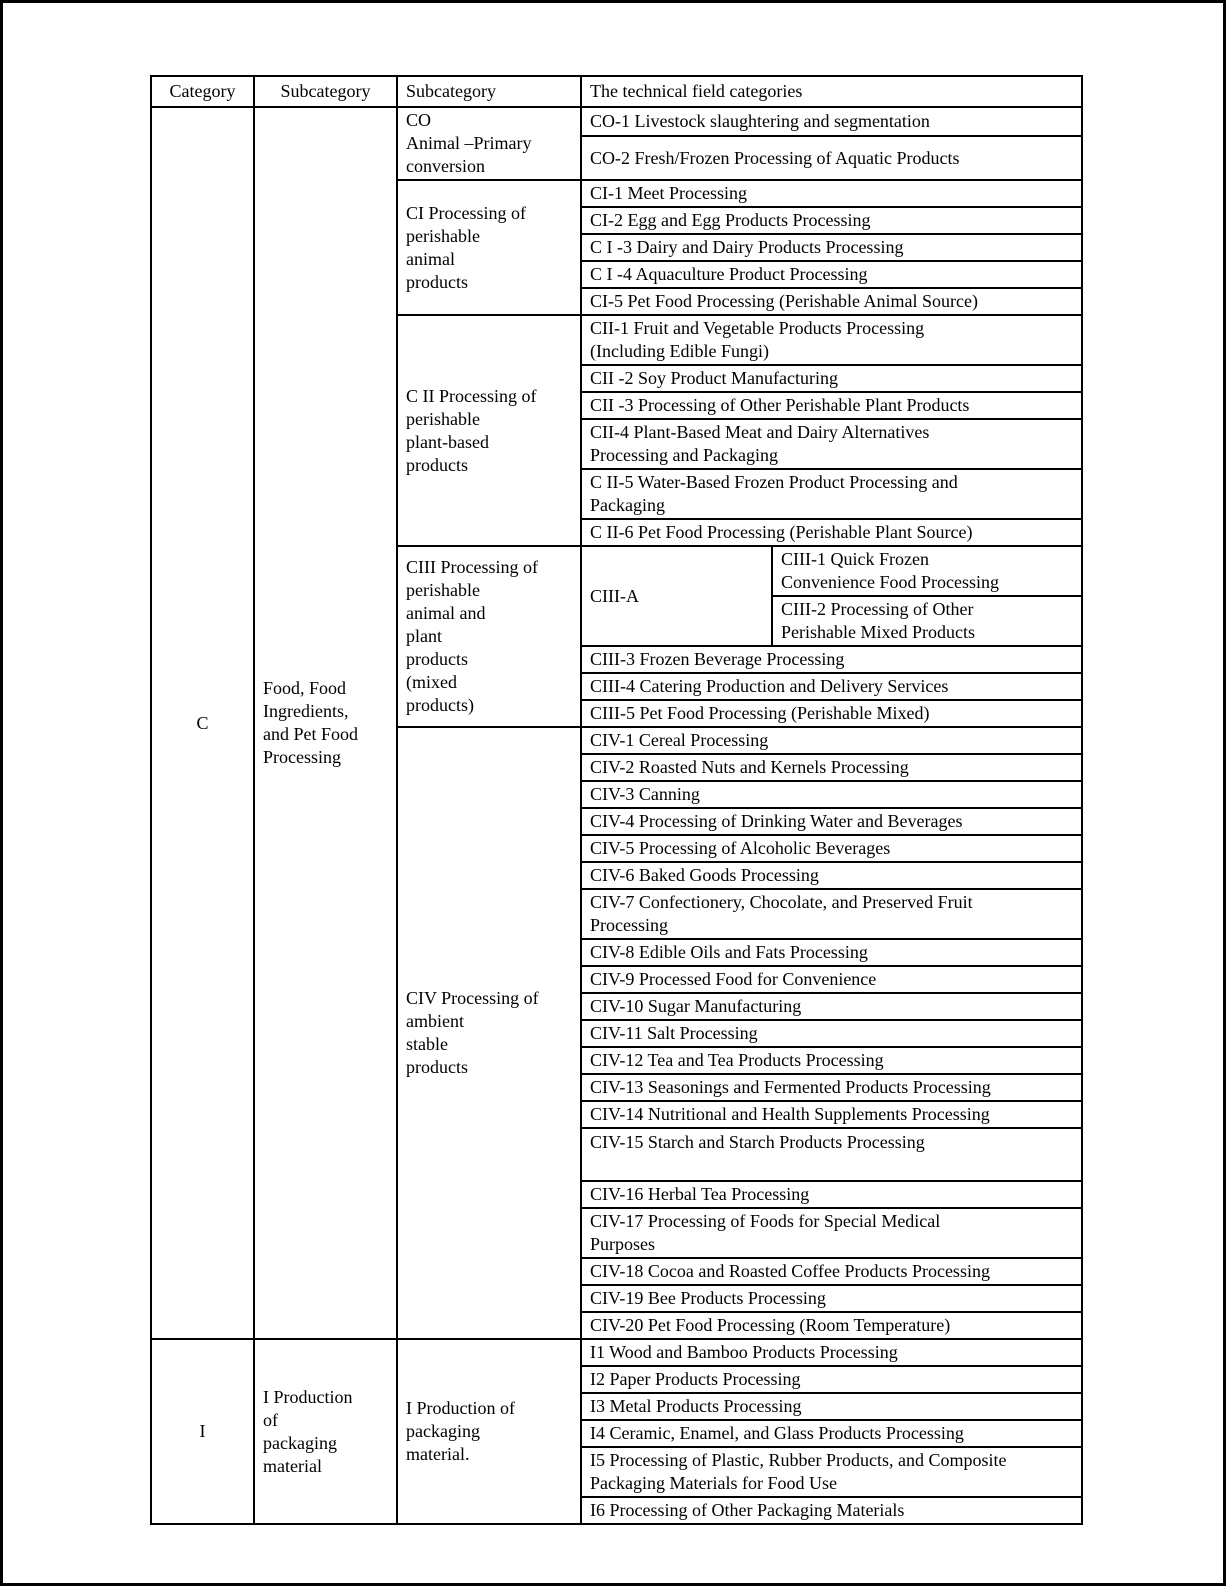  I want to click on tech-item-cell: CI-2 Egg and Egg Products Processing, so click(831, 220).